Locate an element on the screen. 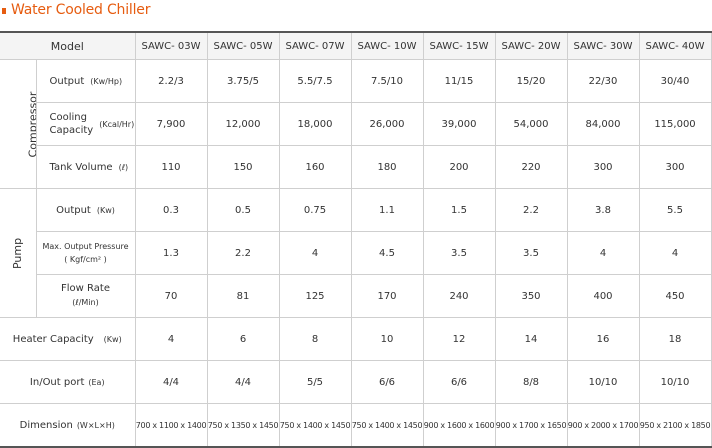  model-header-cell: SAWC- 40W is located at coordinates (675, 45).